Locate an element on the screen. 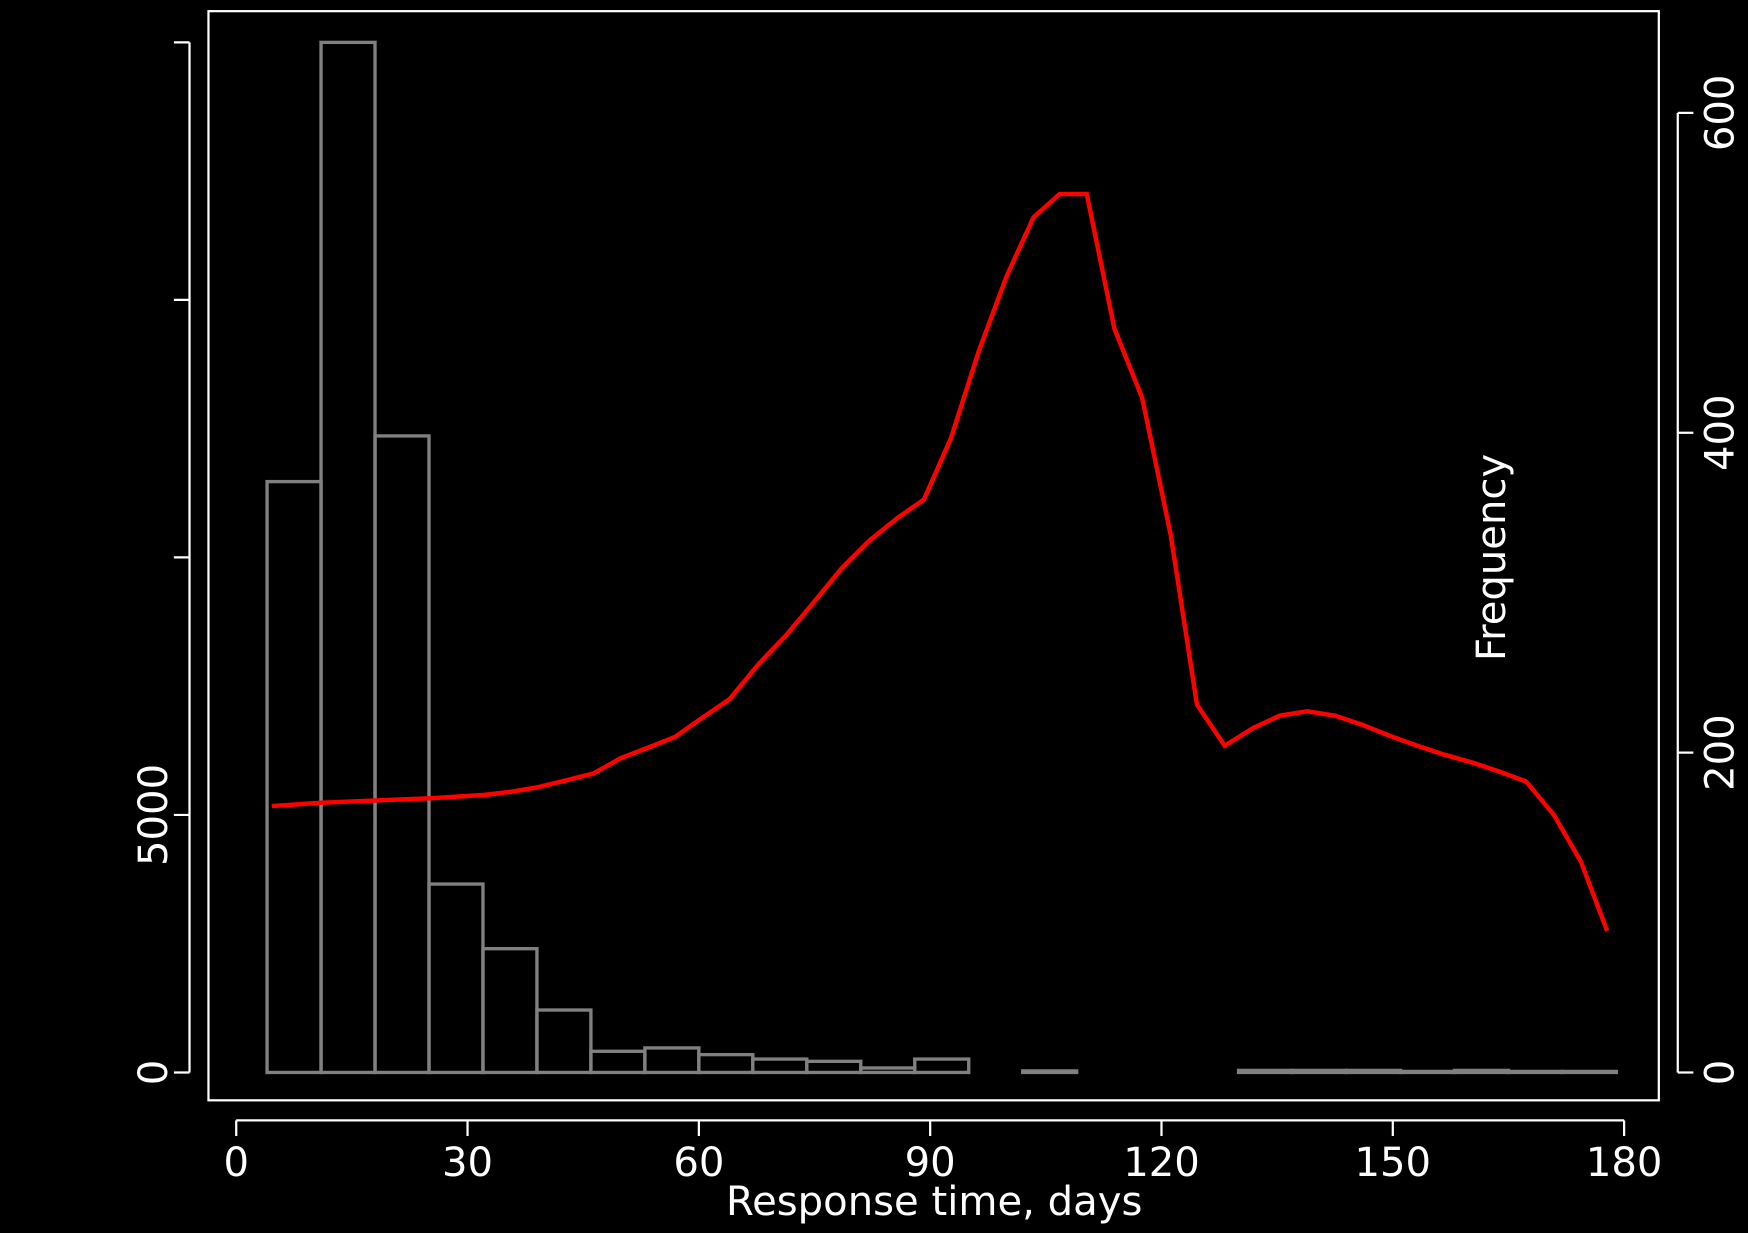 Image resolution: width=1748 pixels, height=1233 pixels. x-tick-label: 60 is located at coordinates (698, 1163).